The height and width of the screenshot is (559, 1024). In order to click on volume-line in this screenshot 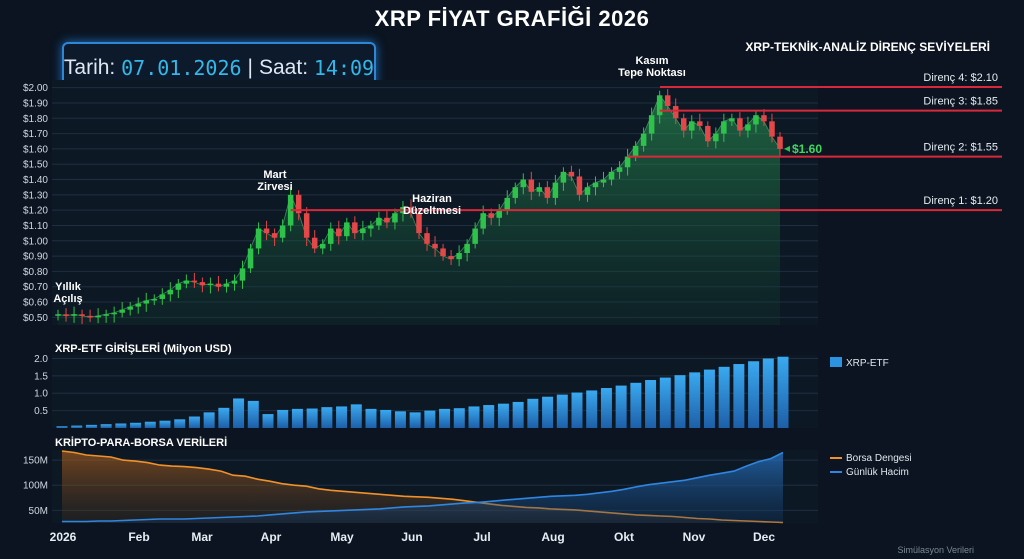, I will do `click(423, 487)`.